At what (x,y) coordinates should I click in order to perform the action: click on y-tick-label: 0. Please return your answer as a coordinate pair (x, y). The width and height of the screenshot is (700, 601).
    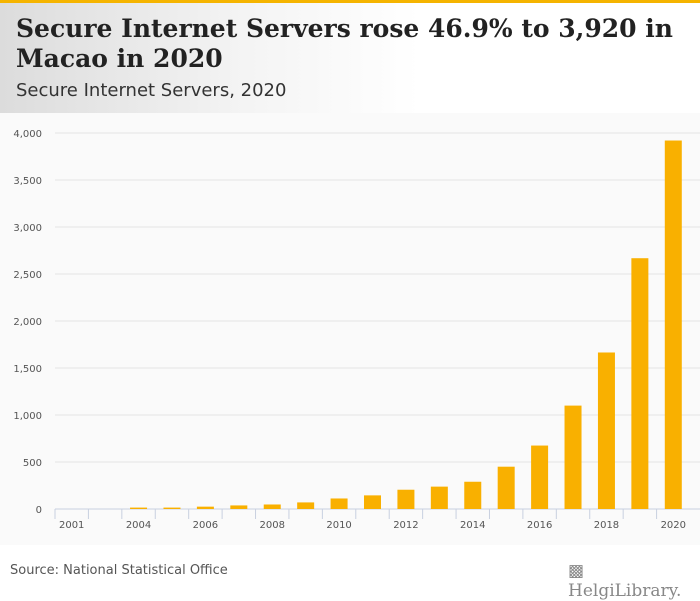
    Looking at the image, I should click on (39, 510).